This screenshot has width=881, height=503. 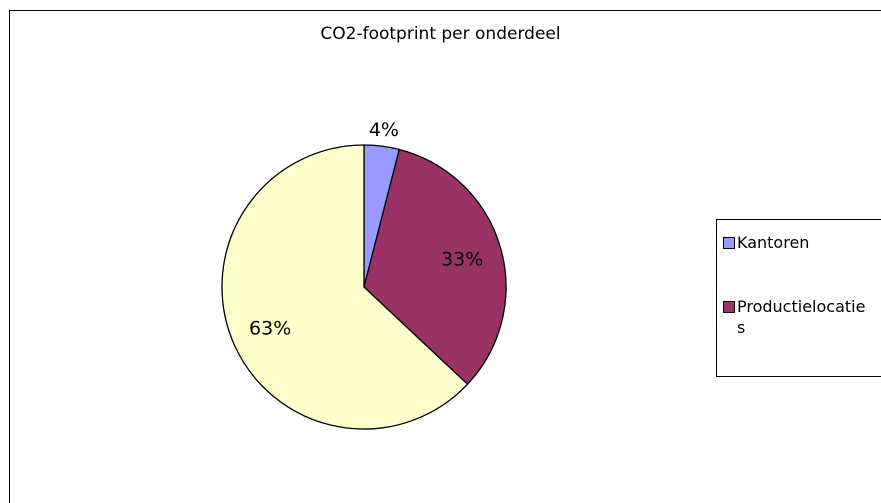 I want to click on legend-item-kantoren: Kantoren, so click(x=797, y=242).